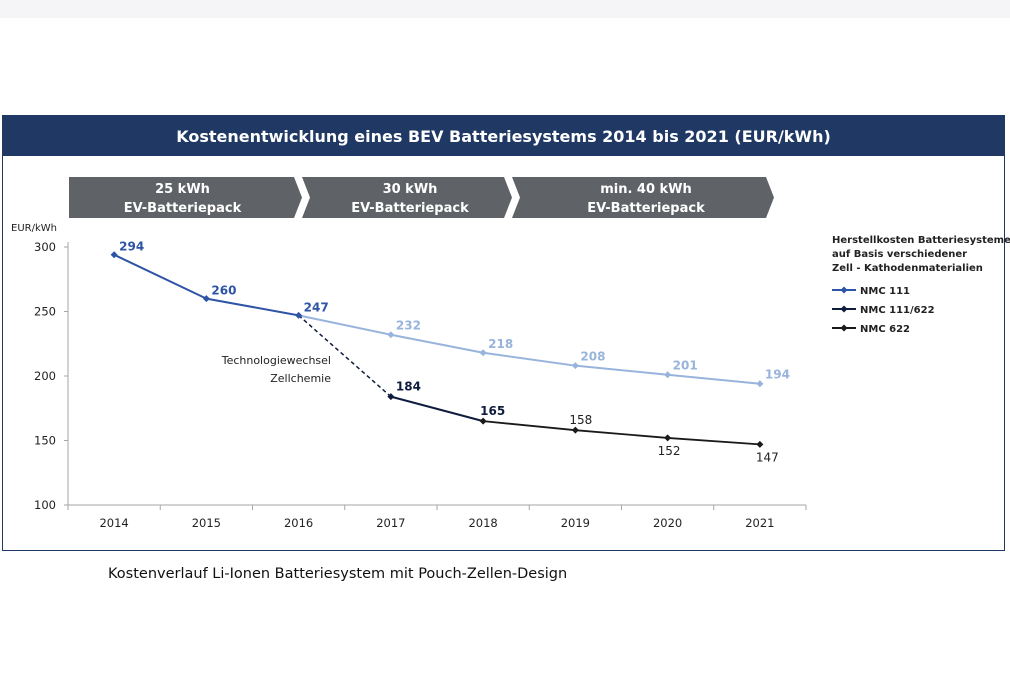  Describe the element at coordinates (34, 228) in the screenshot. I see `y-axis-unit-label: EUR/kWh` at that location.